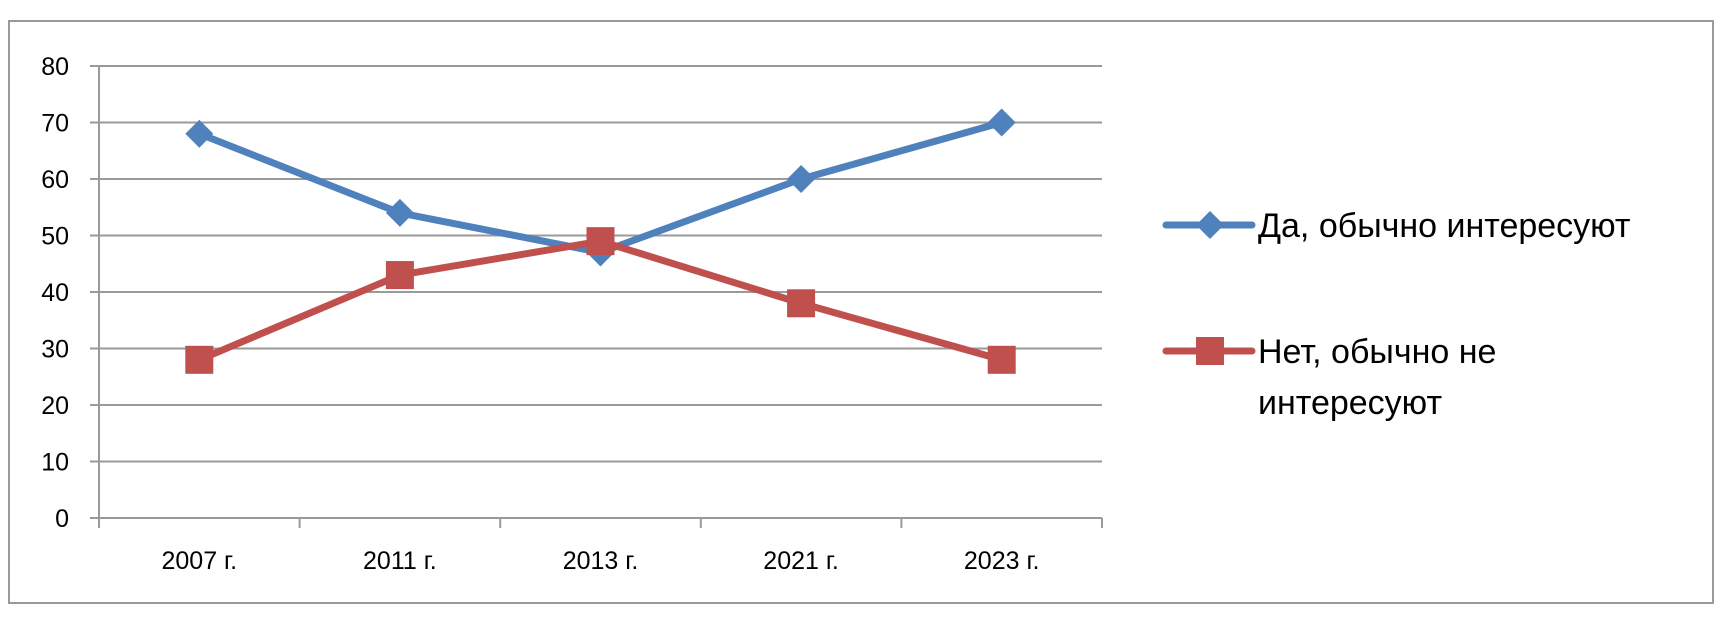 This screenshot has width=1724, height=620. Describe the element at coordinates (200, 561) in the screenshot. I see `x-tick-label: 2007 г.` at that location.